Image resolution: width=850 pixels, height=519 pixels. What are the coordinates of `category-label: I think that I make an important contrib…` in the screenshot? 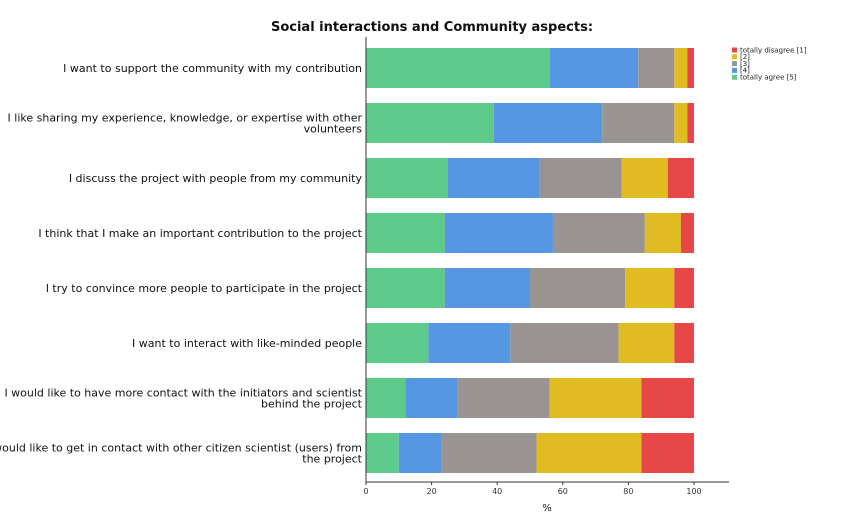 It's located at (200, 233).